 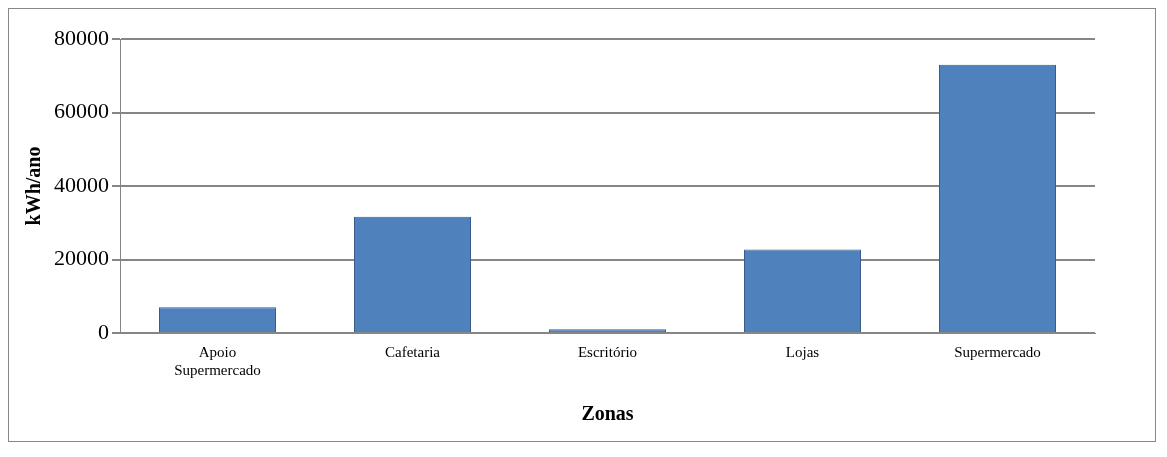 What do you see at coordinates (997, 351) in the screenshot?
I see `x-tick-label: Supermercado` at bounding box center [997, 351].